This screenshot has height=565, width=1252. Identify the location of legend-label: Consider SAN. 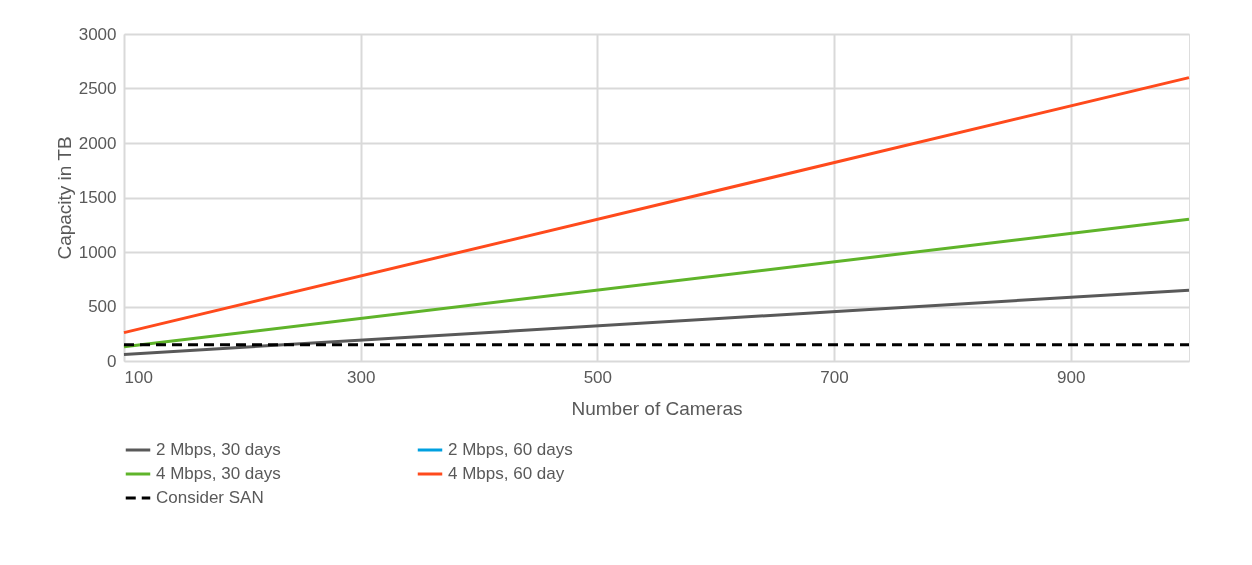
(210, 497).